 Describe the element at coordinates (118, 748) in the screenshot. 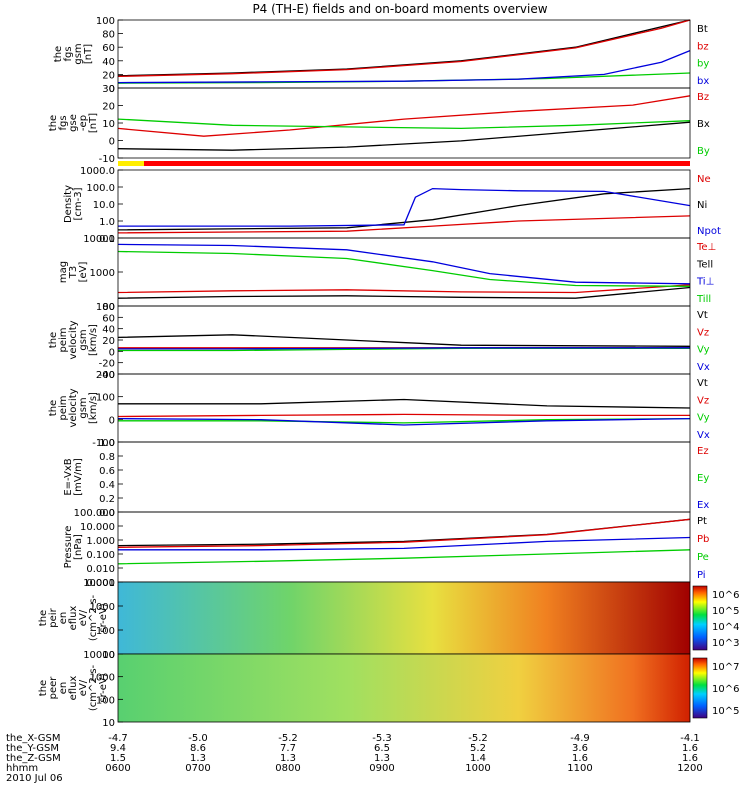

I see `x-tick-label: 9.4` at that location.